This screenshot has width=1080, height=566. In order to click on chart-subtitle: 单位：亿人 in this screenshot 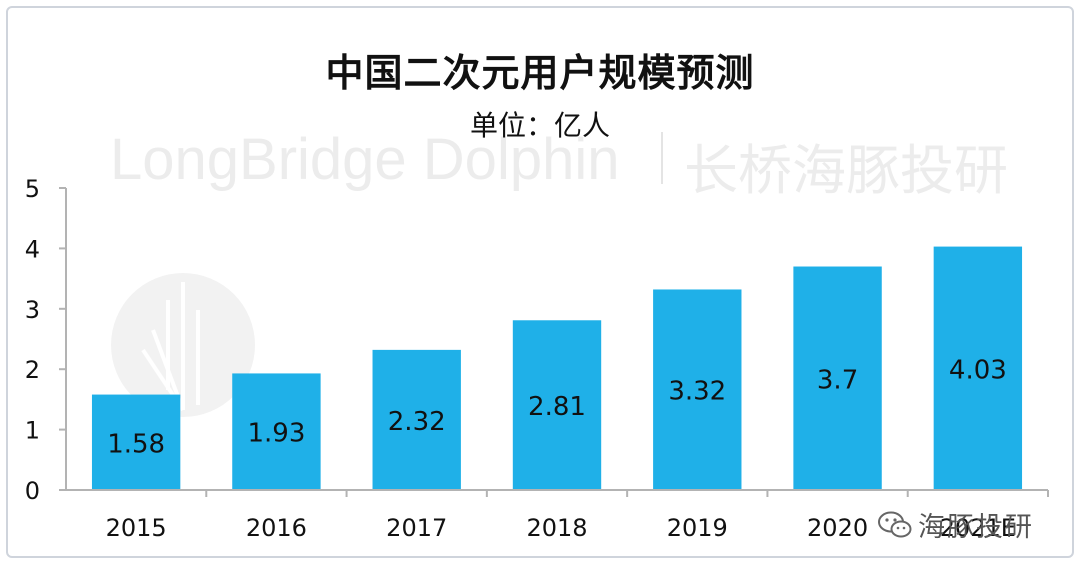, I will do `click(539, 125)`.